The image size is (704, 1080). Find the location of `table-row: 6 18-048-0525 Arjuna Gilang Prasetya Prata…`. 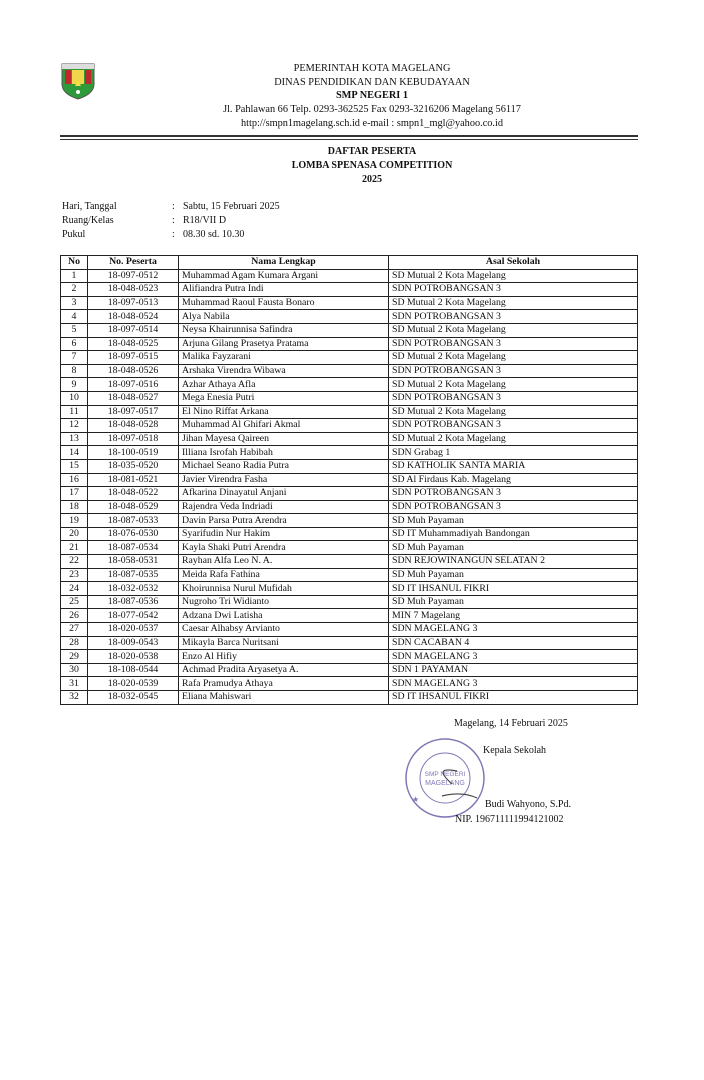

table-row: 6 18-048-0525 Arjuna Gilang Prasetya Prata… is located at coordinates (349, 344).